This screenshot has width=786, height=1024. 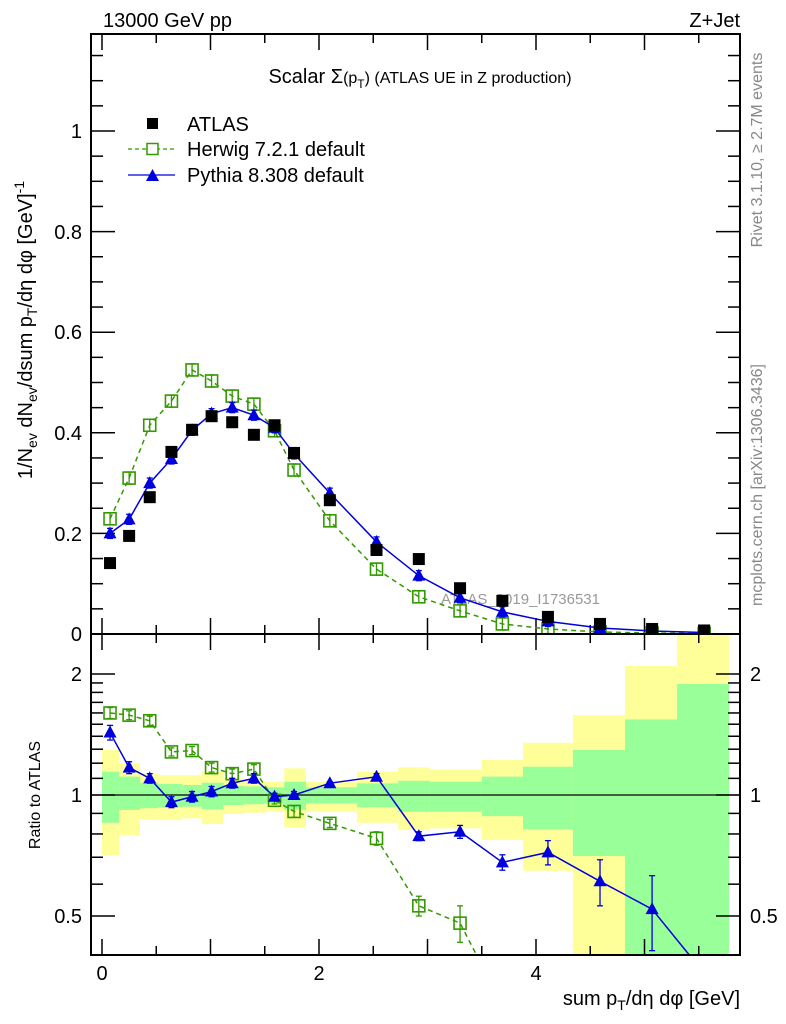 What do you see at coordinates (68, 917) in the screenshot?
I see `ratio-tick-label: 0.5` at bounding box center [68, 917].